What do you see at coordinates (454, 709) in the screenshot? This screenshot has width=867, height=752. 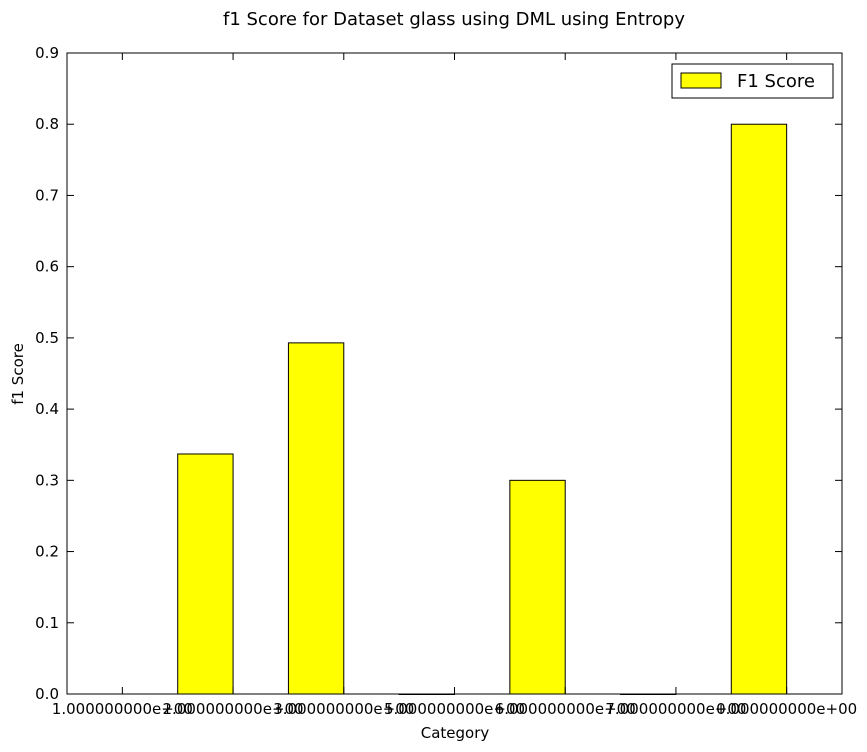 I see `x-tick-label: 5.000000000e+00` at bounding box center [454, 709].